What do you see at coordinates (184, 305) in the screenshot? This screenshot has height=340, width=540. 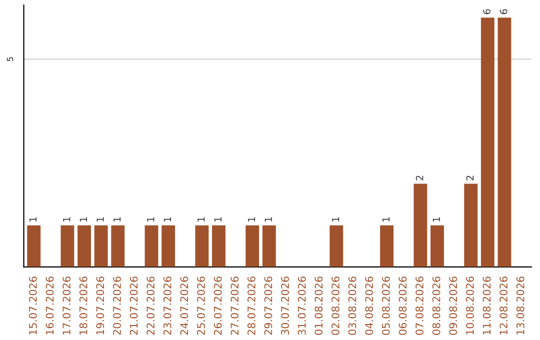 I see `x-tick-label: 24.07.2026` at bounding box center [184, 305].